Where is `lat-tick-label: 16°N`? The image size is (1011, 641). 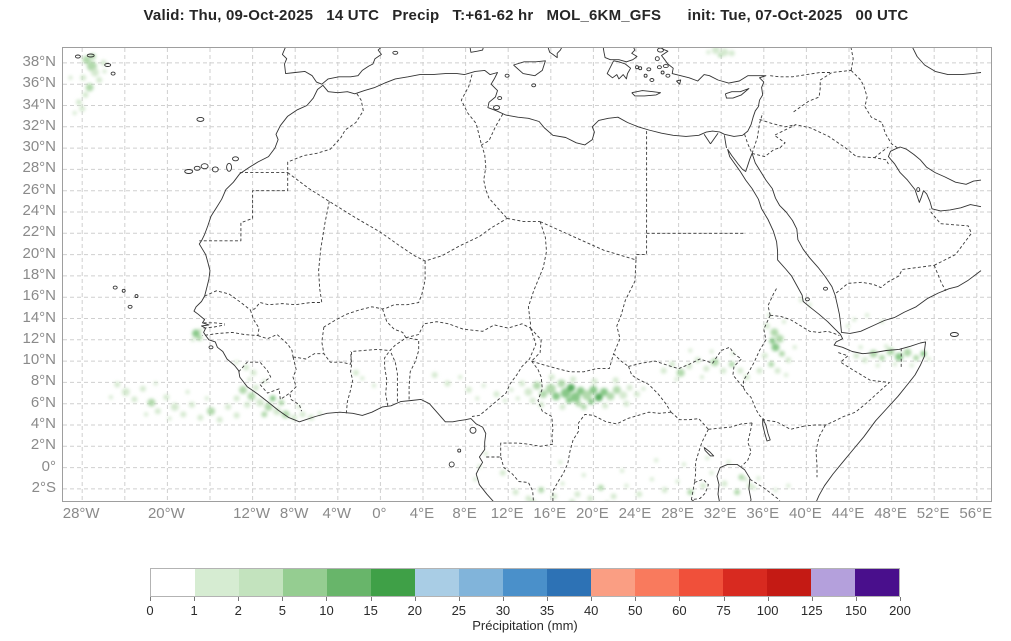
lat-tick-label: 16°N is located at coordinates (39, 296).